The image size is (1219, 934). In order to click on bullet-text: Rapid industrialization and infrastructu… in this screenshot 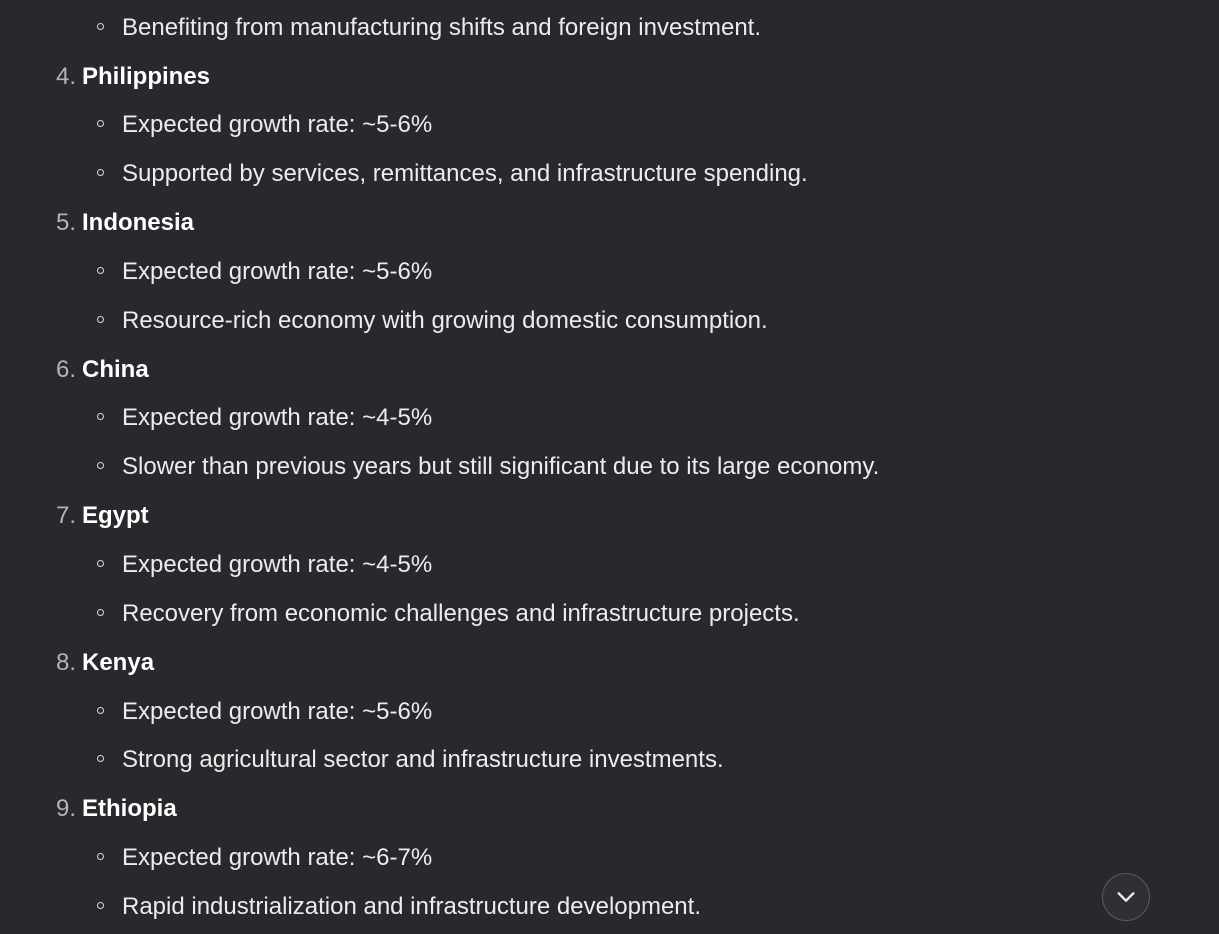, I will do `click(411, 906)`.